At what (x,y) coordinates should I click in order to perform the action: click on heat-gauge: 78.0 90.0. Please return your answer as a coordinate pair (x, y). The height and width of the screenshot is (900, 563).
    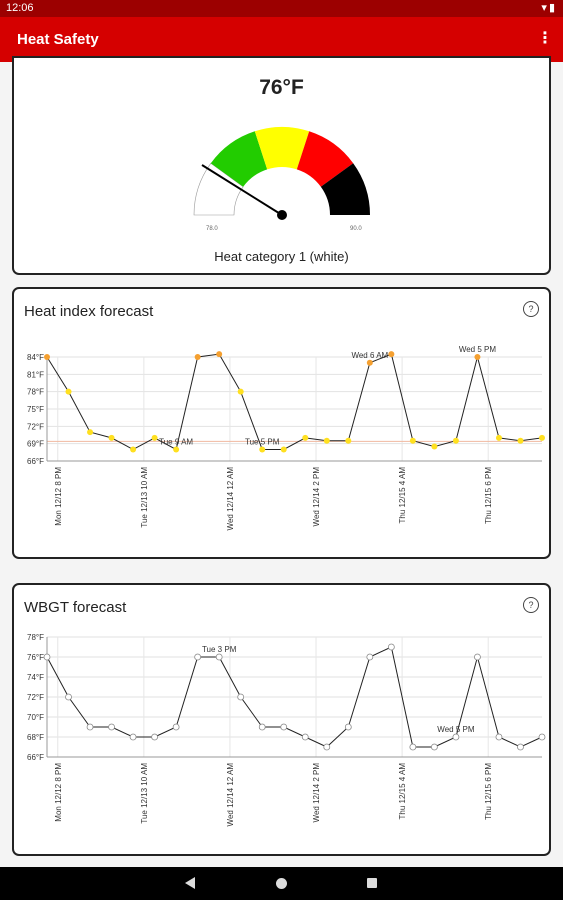
    Looking at the image, I should click on (281, 179).